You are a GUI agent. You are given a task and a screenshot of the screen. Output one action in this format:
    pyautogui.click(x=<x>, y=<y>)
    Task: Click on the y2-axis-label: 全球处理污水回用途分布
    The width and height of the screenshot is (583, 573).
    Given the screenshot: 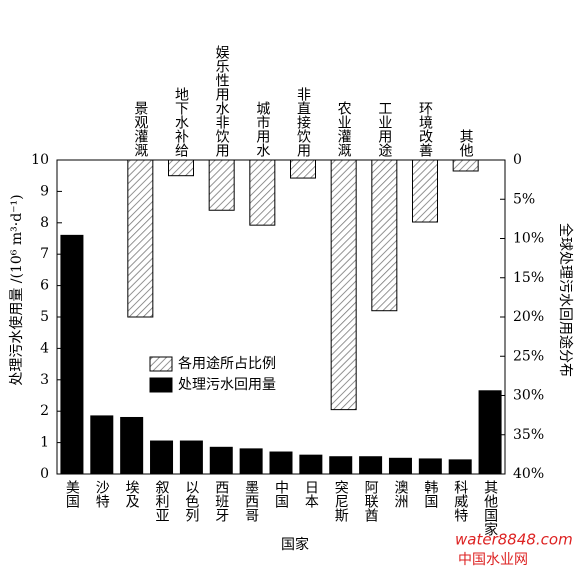 What is the action you would take?
    pyautogui.click(x=565, y=300)
    